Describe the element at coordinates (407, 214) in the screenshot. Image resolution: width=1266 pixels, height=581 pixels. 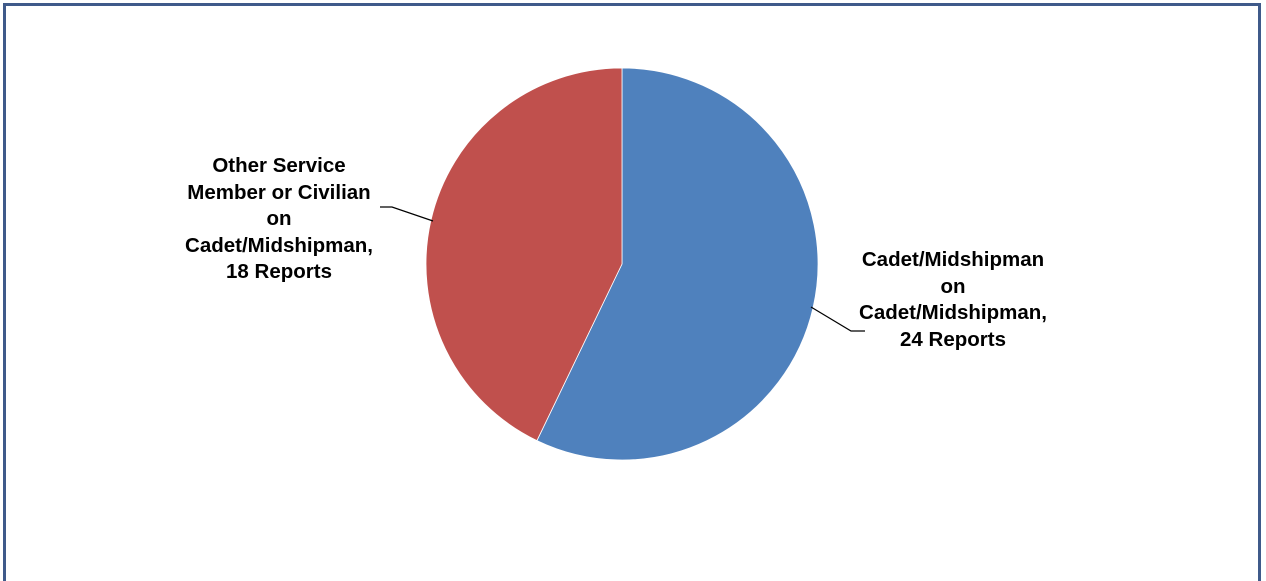
I see `leader-line-other` at that location.